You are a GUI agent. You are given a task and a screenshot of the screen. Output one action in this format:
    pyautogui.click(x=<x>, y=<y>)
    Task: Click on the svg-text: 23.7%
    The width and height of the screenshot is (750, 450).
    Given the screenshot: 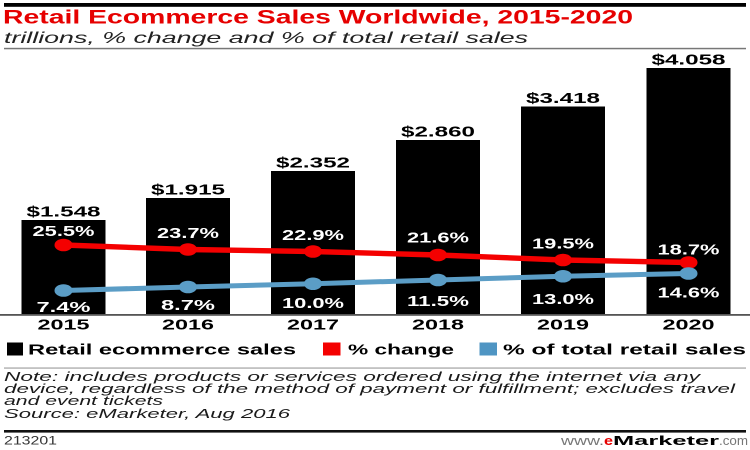 What is the action you would take?
    pyautogui.click(x=188, y=233)
    